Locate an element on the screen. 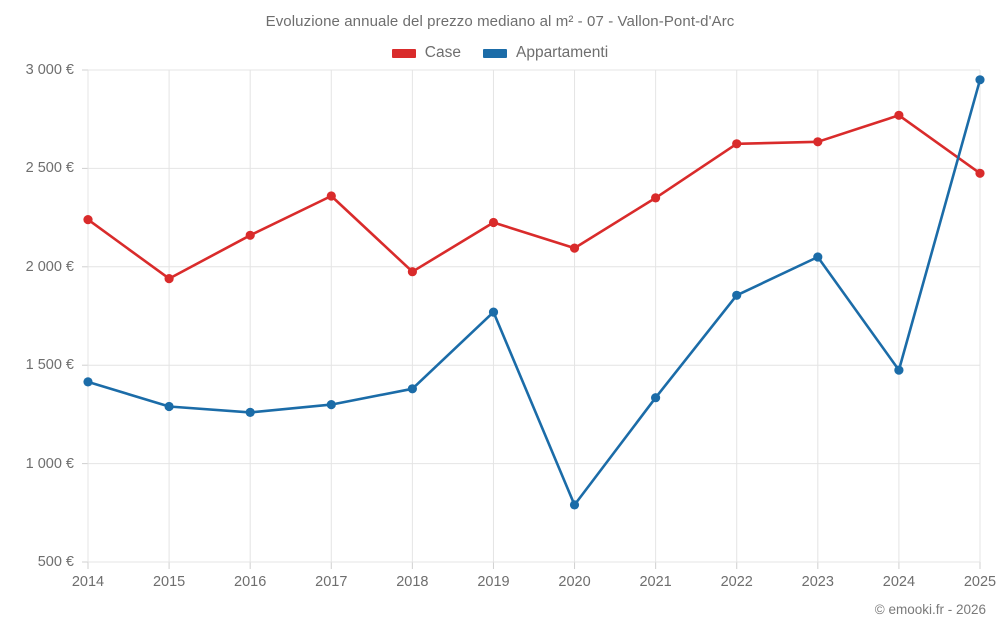 The height and width of the screenshot is (625, 1000). x-axis-label: 2024 is located at coordinates (899, 582).